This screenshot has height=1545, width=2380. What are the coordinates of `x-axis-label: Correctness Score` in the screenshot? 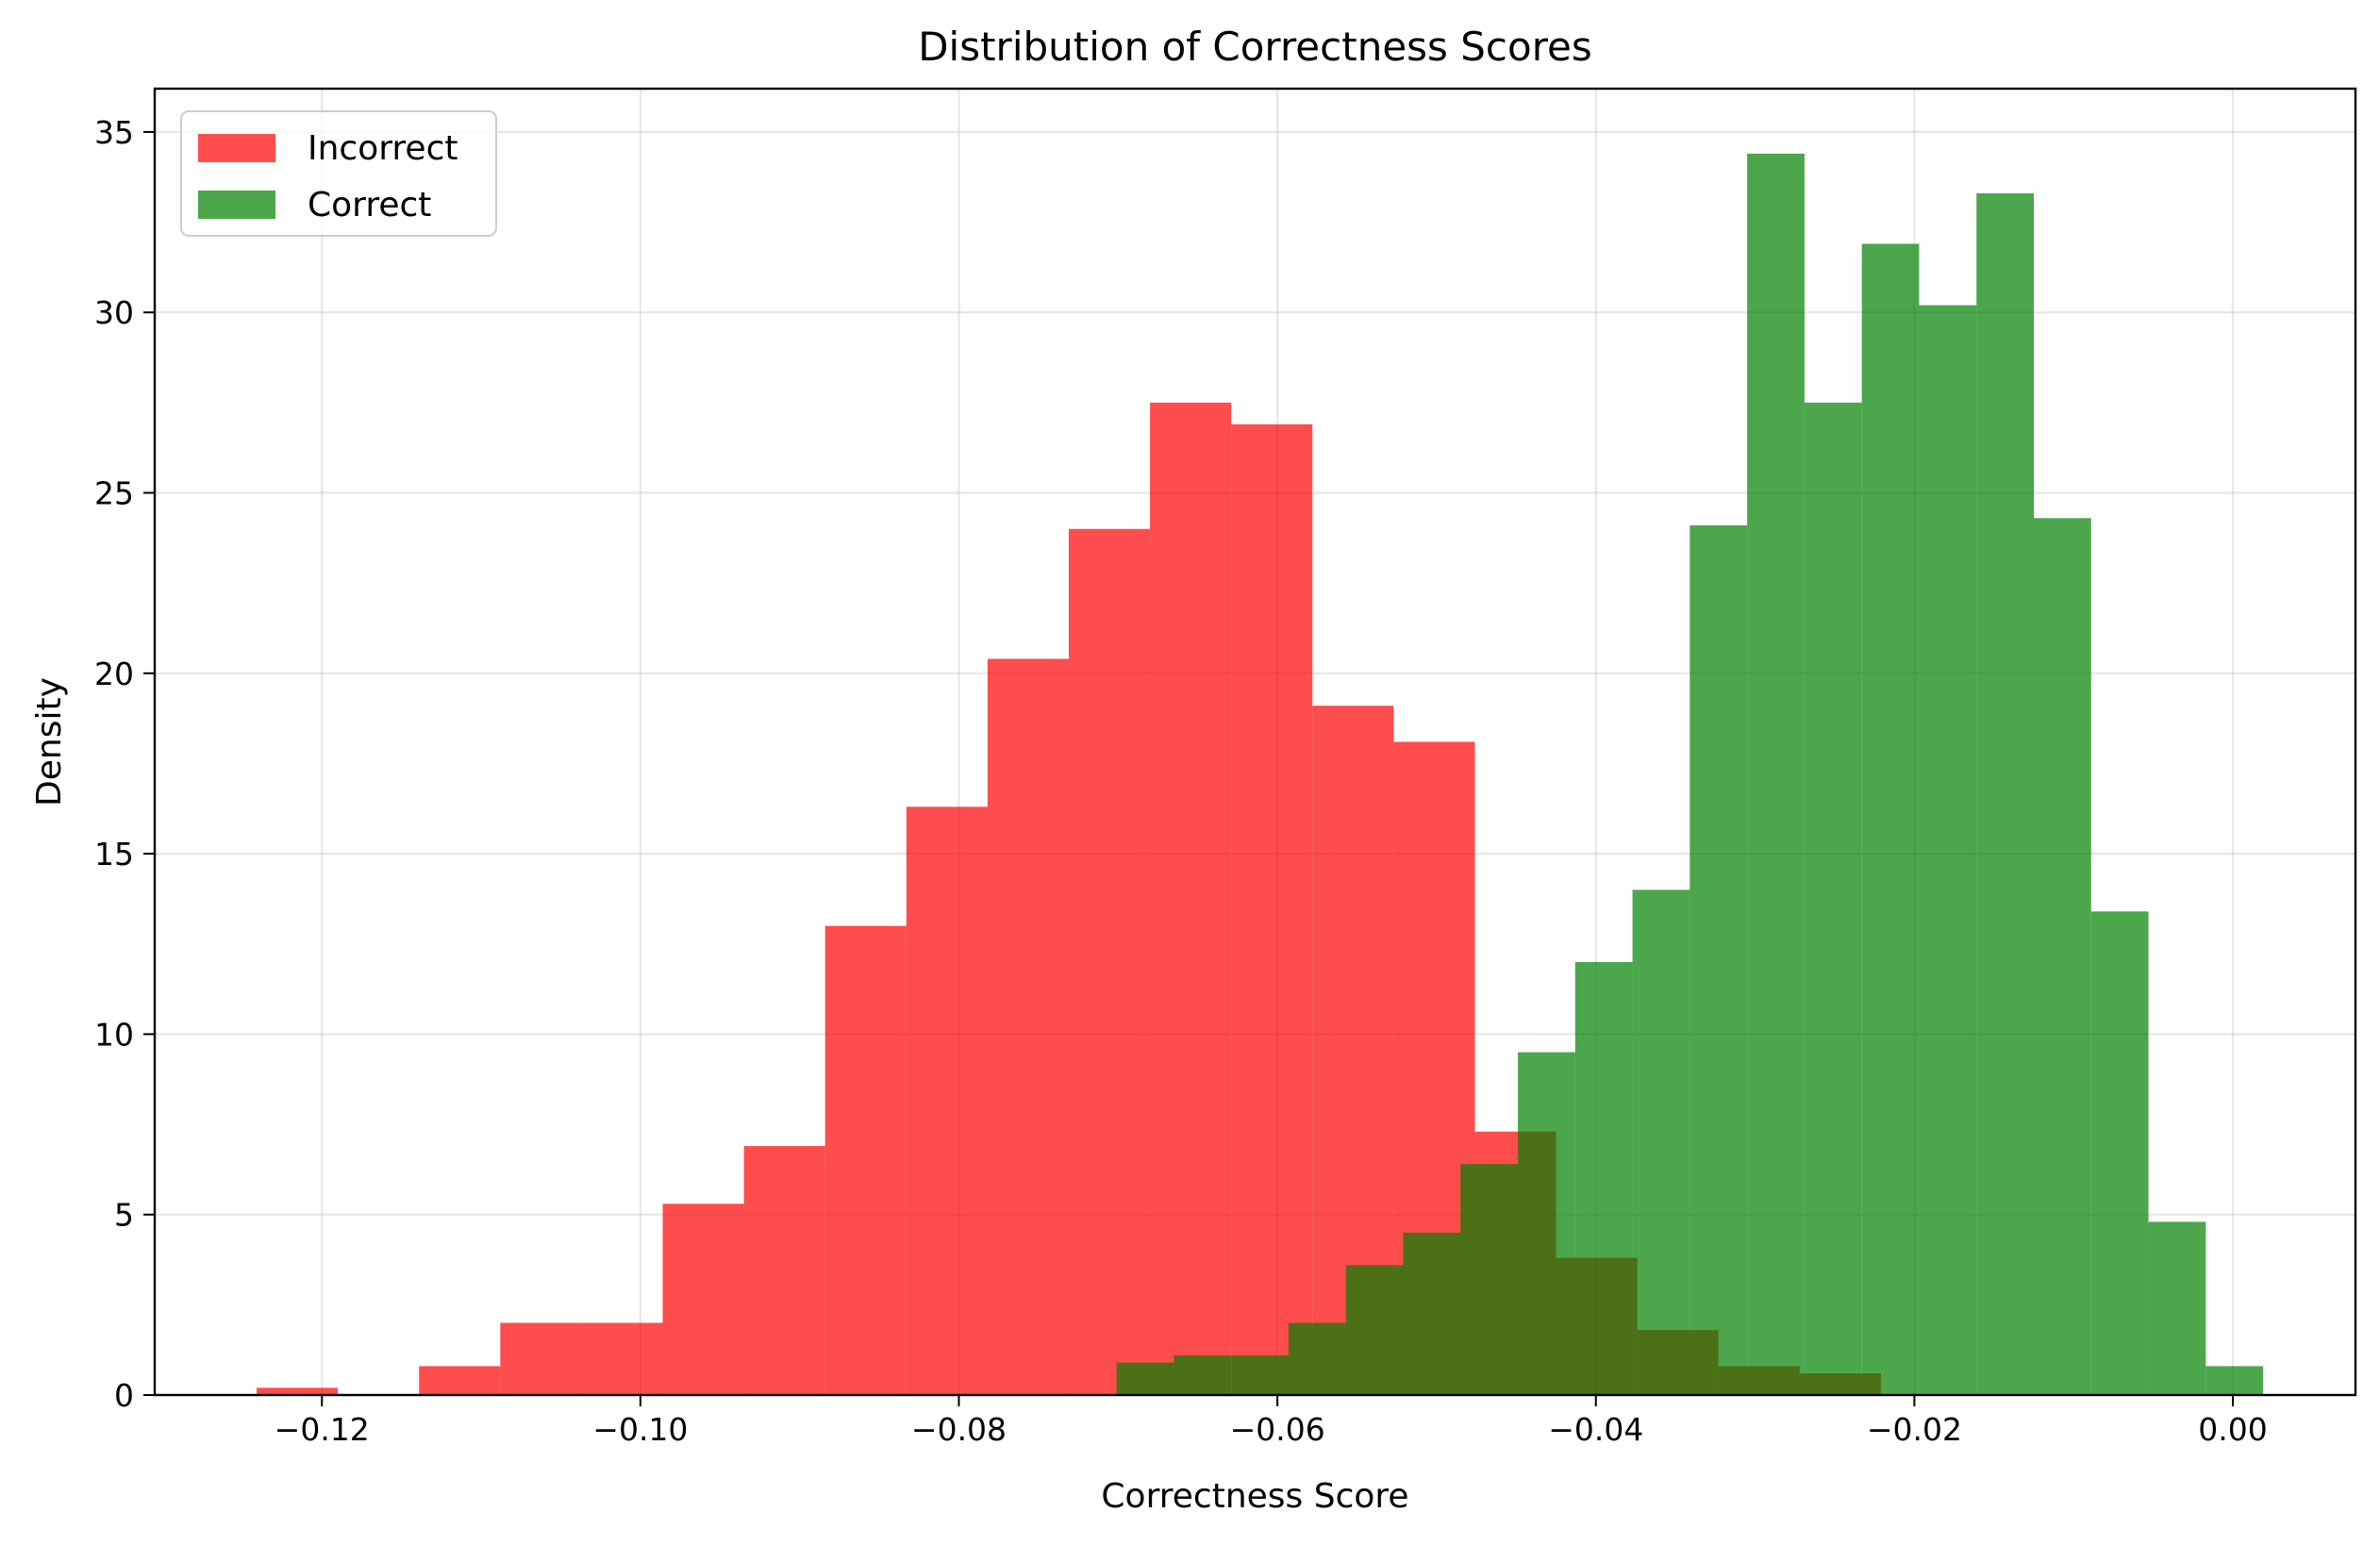 It's located at (1254, 1496).